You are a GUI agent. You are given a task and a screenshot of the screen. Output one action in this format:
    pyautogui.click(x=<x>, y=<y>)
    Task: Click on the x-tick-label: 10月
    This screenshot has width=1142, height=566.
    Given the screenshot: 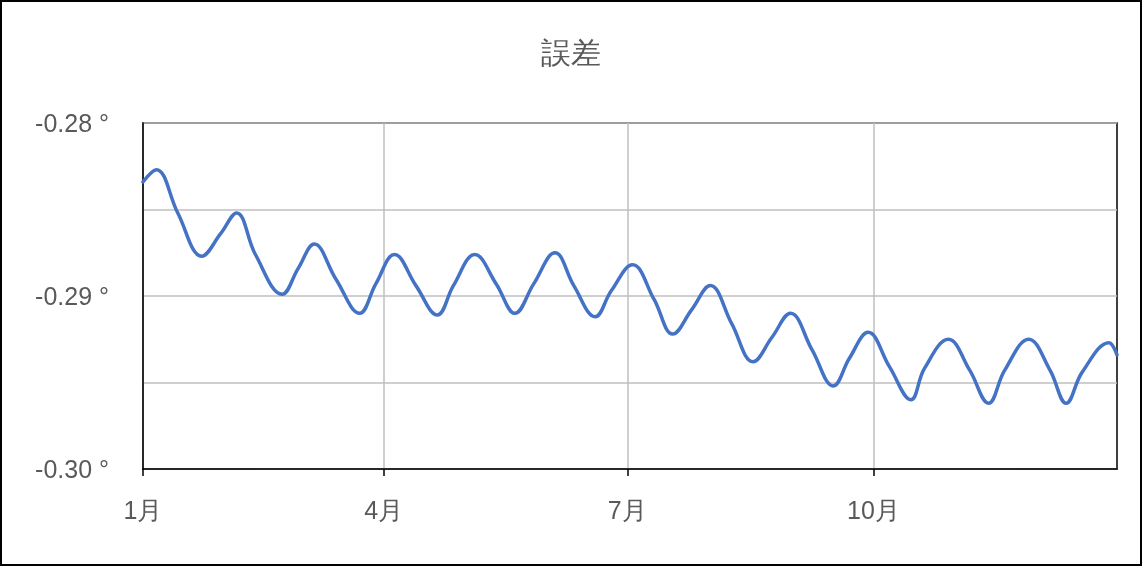 What is the action you would take?
    pyautogui.click(x=873, y=509)
    